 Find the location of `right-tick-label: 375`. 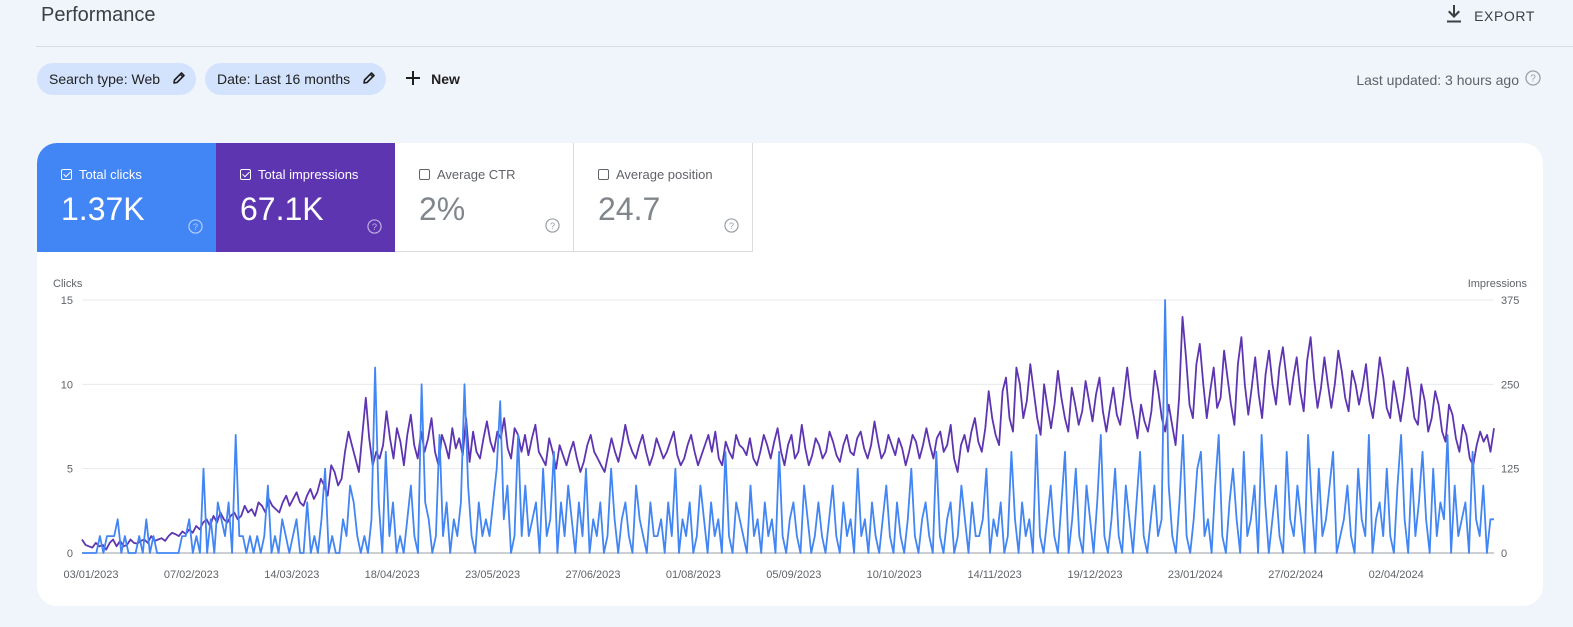

right-tick-label: 375 is located at coordinates (1510, 301).